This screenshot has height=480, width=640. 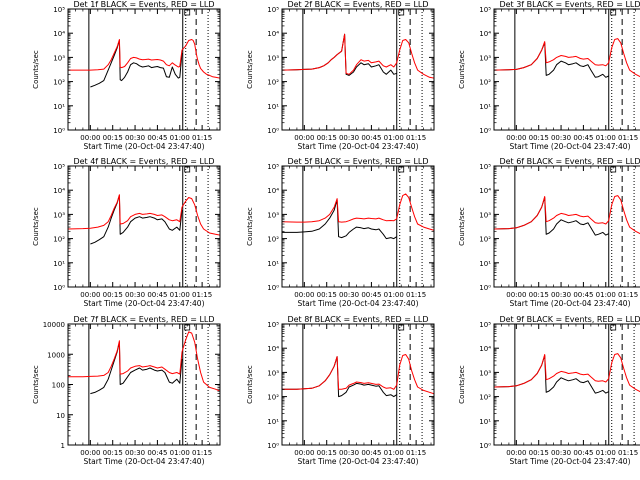 What do you see at coordinates (569, 161) in the screenshot?
I see `panel-title: Det 6f BLACK = Events, RED = LLD` at bounding box center [569, 161].